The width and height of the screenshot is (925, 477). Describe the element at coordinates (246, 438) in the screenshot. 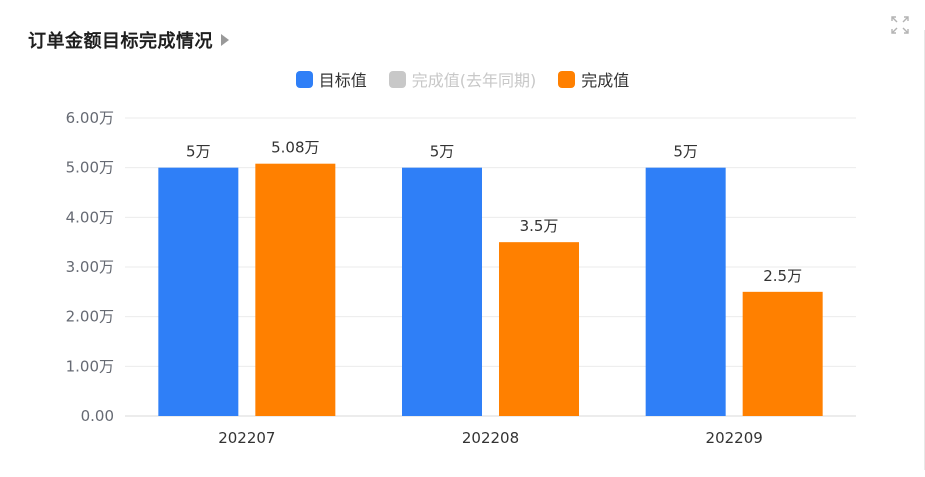

I see `x-tick-label: 202207` at that location.